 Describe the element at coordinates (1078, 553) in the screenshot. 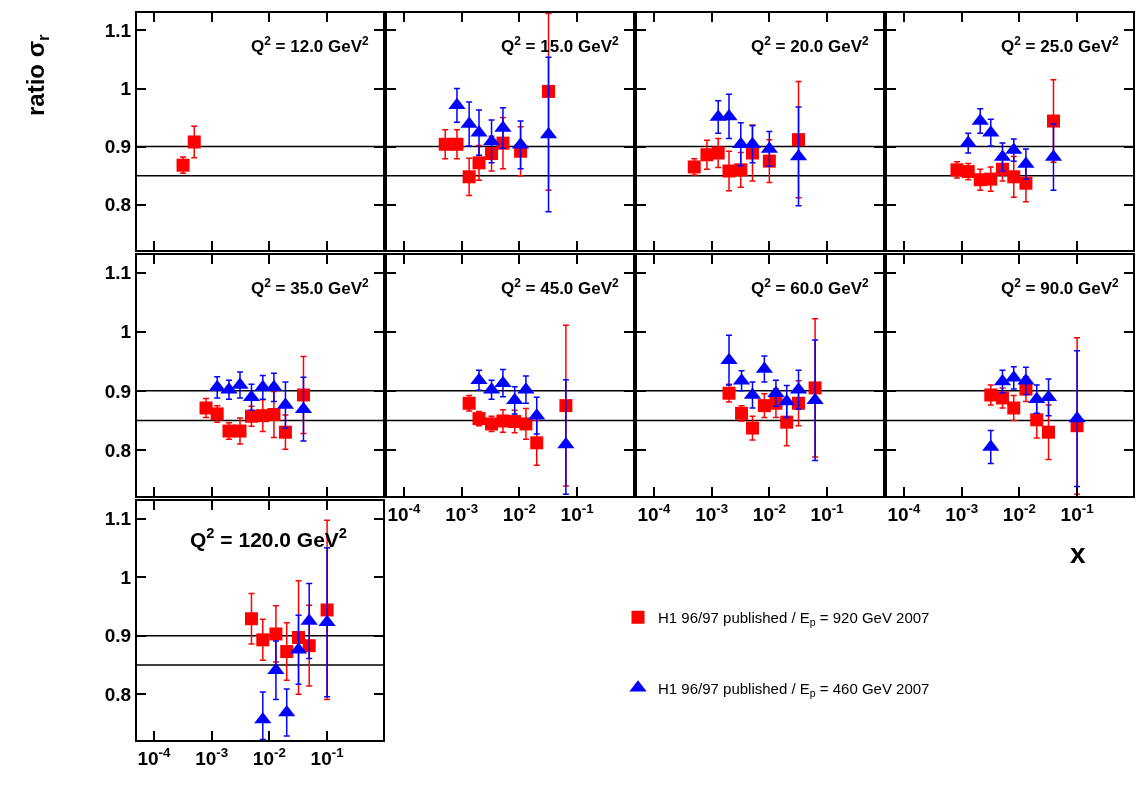

I see `x-axis-title: x` at that location.